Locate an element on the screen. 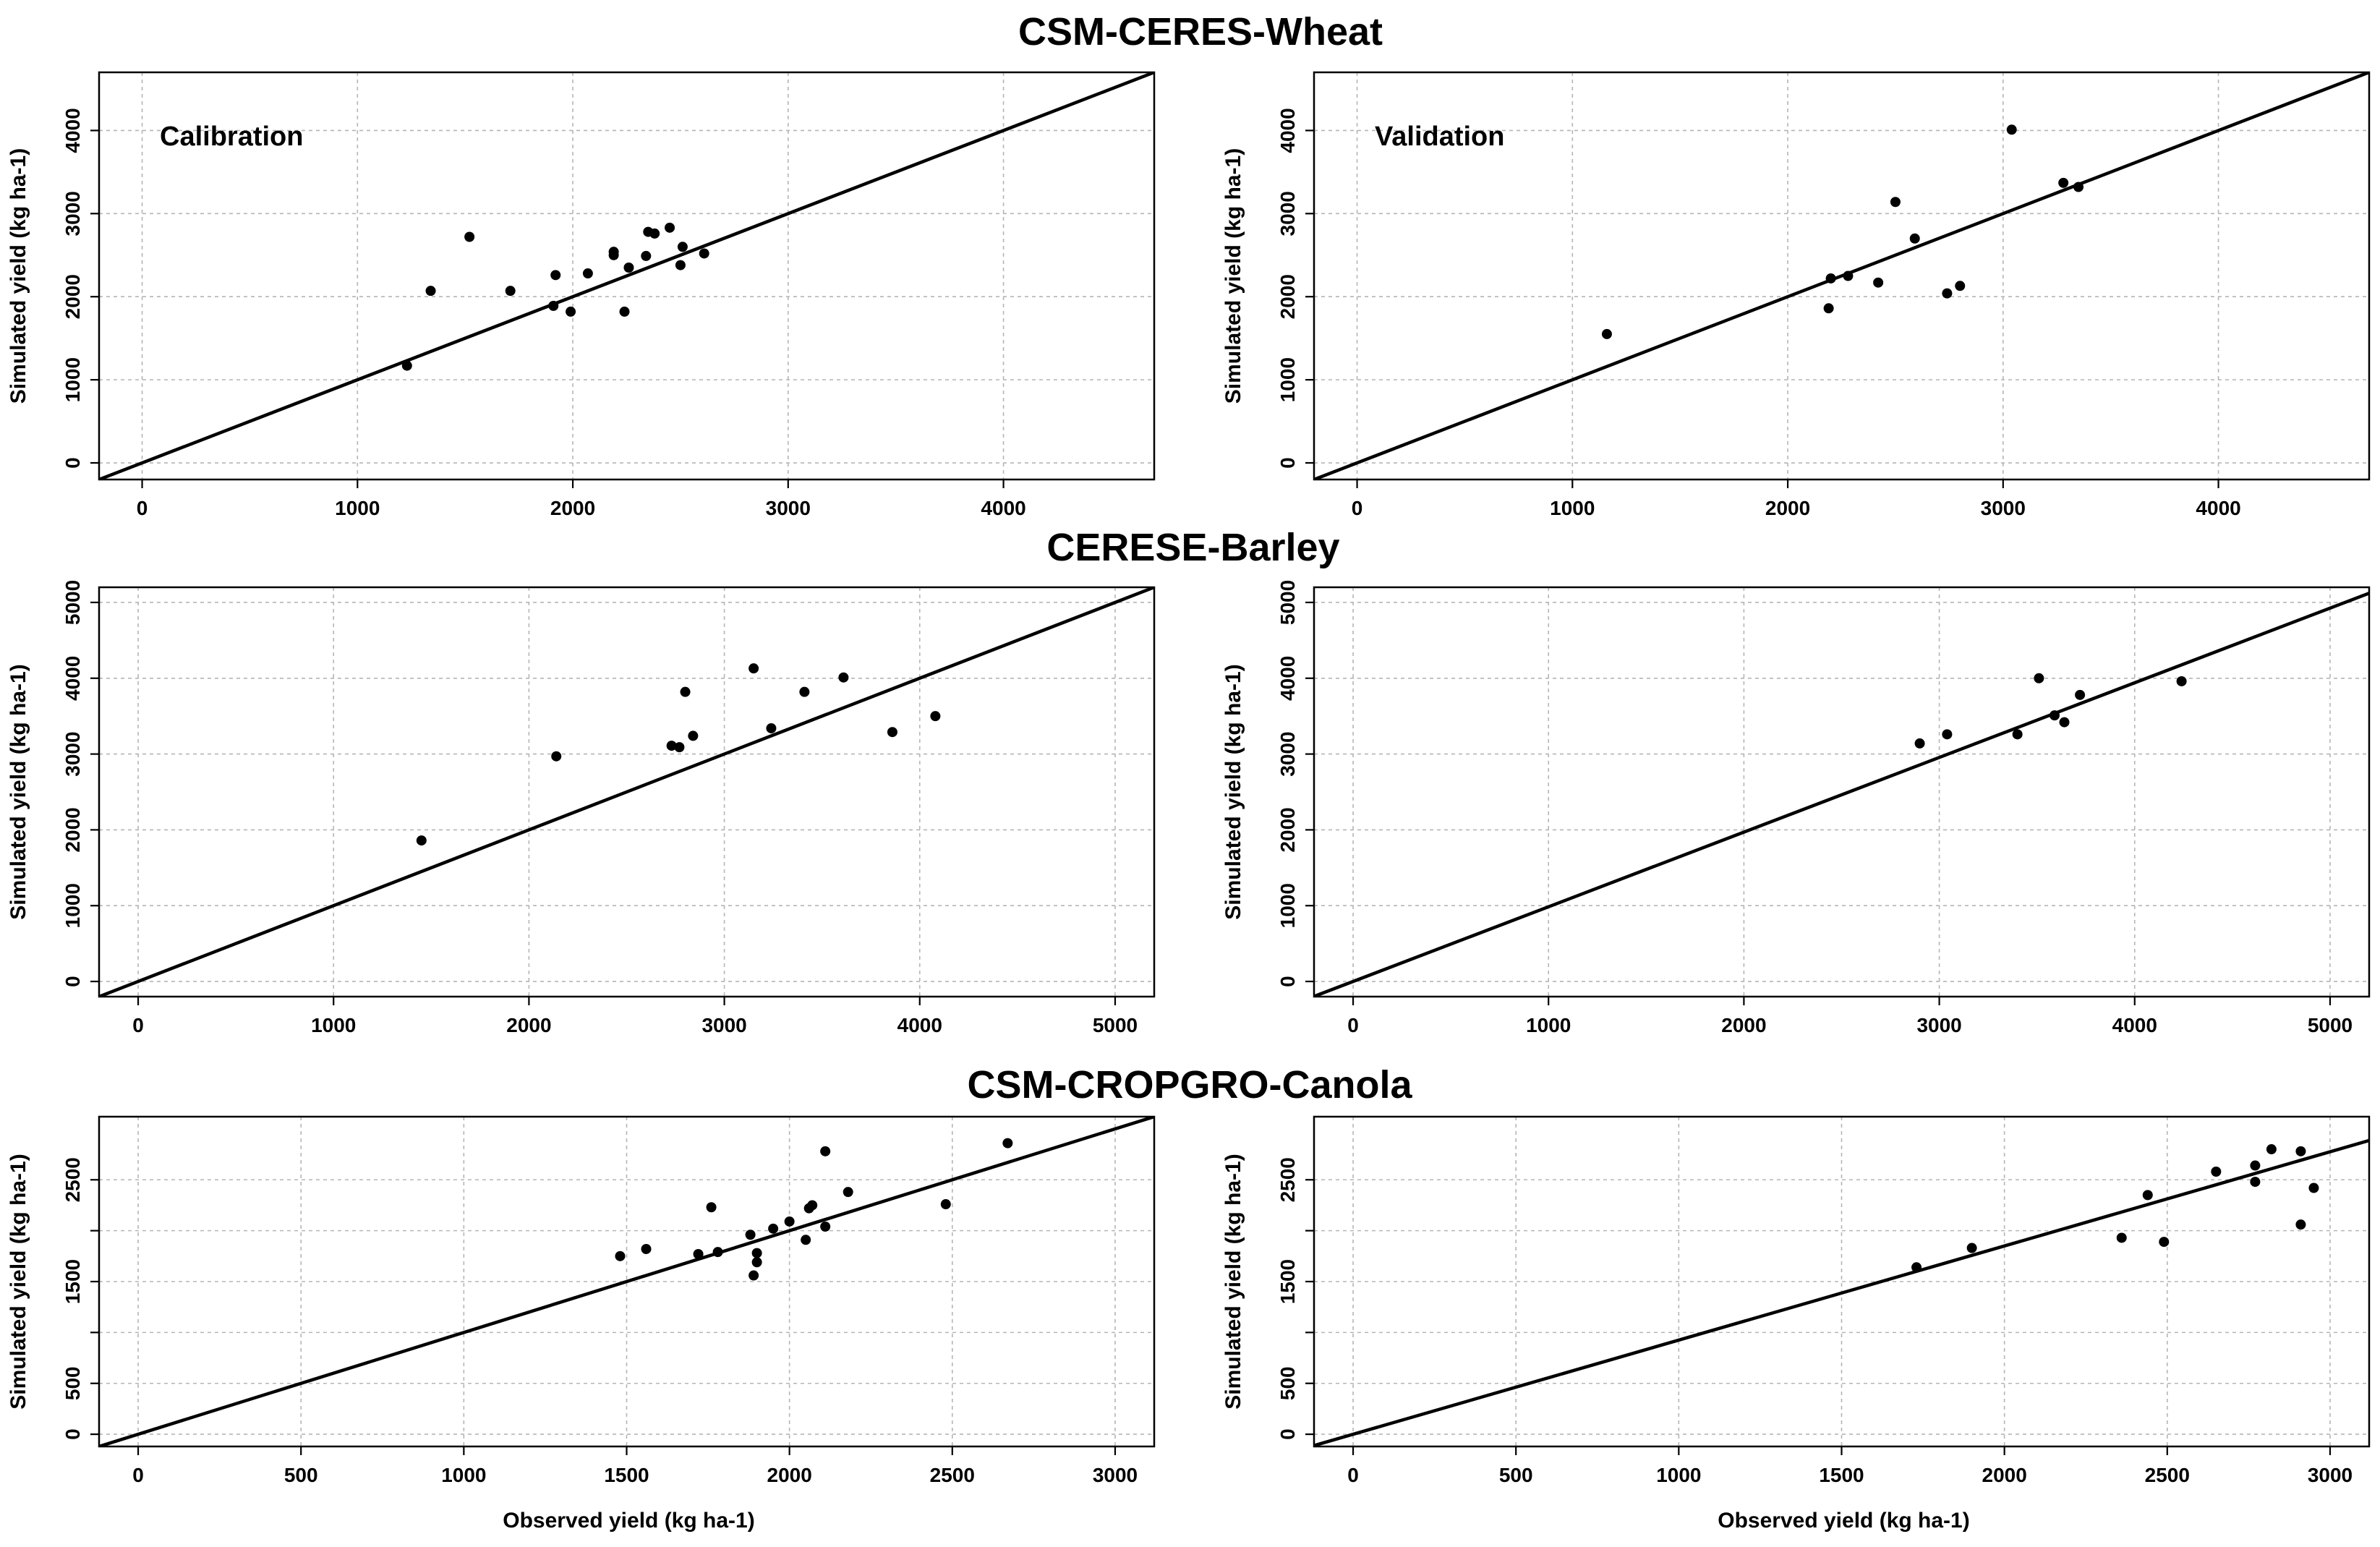 The height and width of the screenshot is (1547, 2380). canola-calibration-x-tick-label: 3000 is located at coordinates (1115, 1475).